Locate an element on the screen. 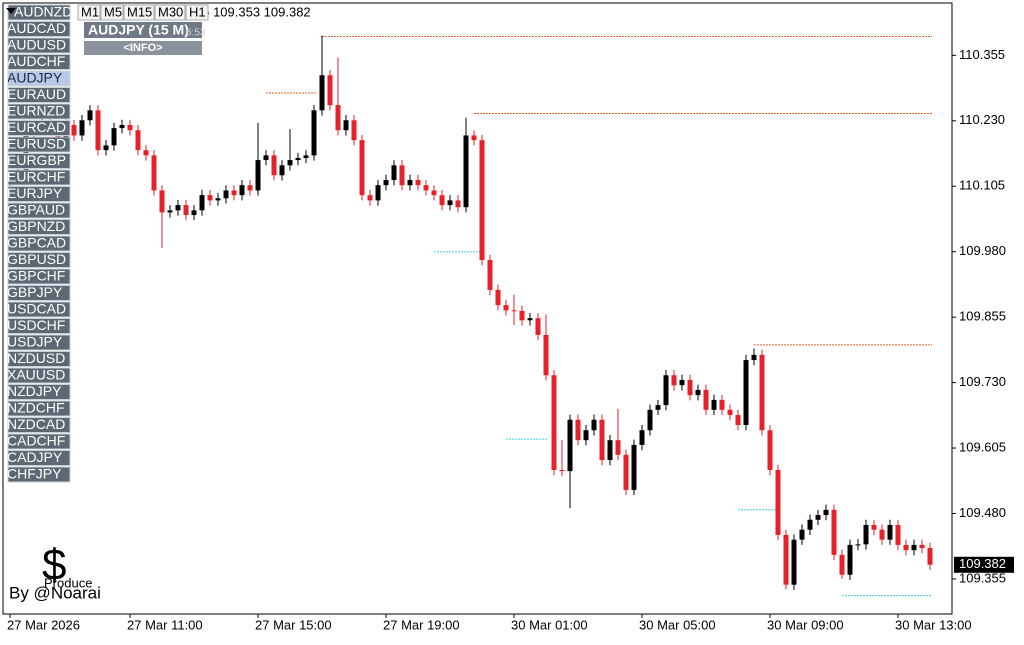 Image resolution: width=1024 pixels, height=645 pixels. info-button is located at coordinates (143, 48).